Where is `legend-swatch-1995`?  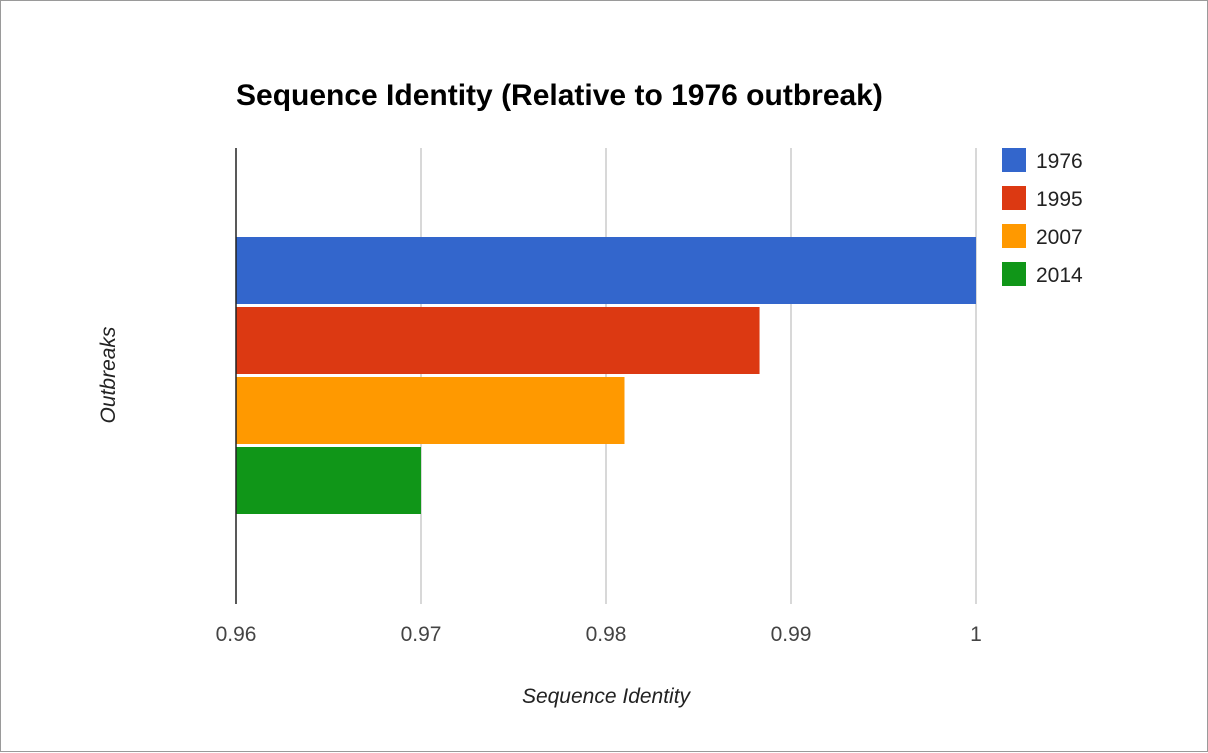
legend-swatch-1995 is located at coordinates (1014, 198).